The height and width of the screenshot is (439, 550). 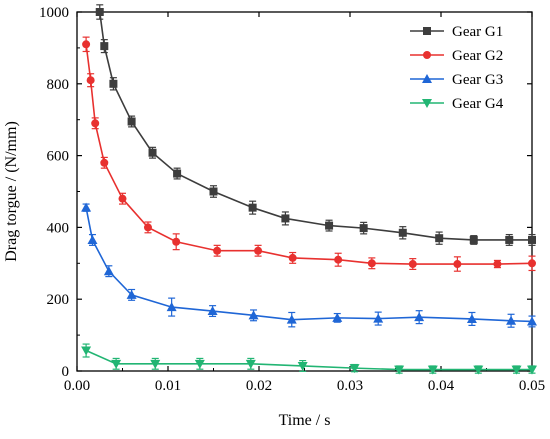 I want to click on y-tick-label: 1000, so click(x=54, y=13).